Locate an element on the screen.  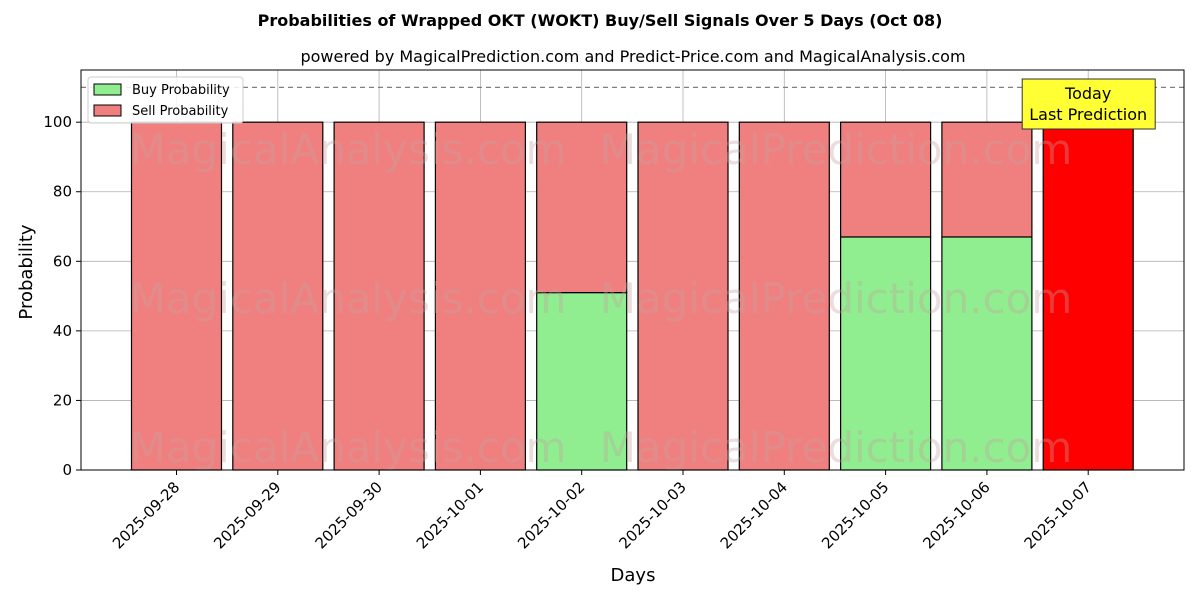
x-tick-label: 2025-10-05 is located at coordinates (855, 515).